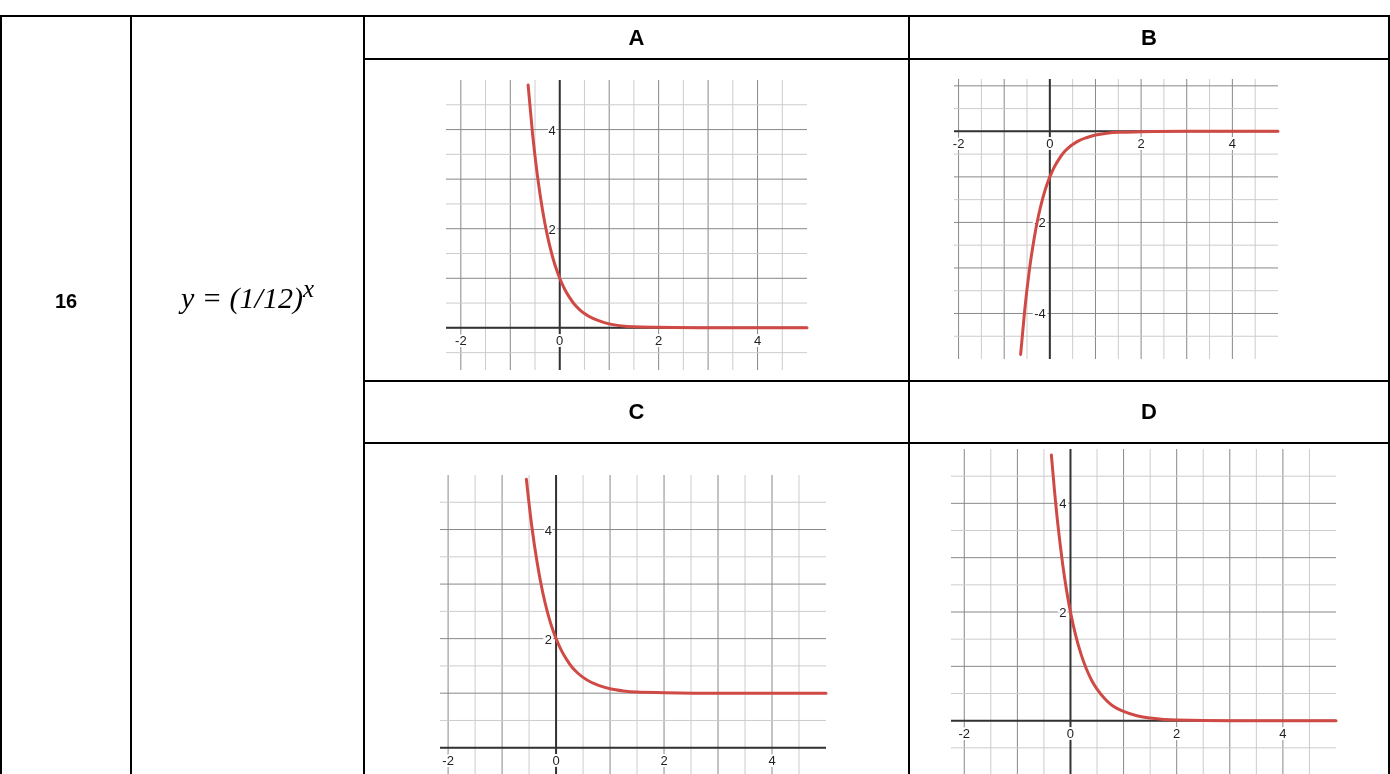  I want to click on chart-title: C, so click(636, 412).